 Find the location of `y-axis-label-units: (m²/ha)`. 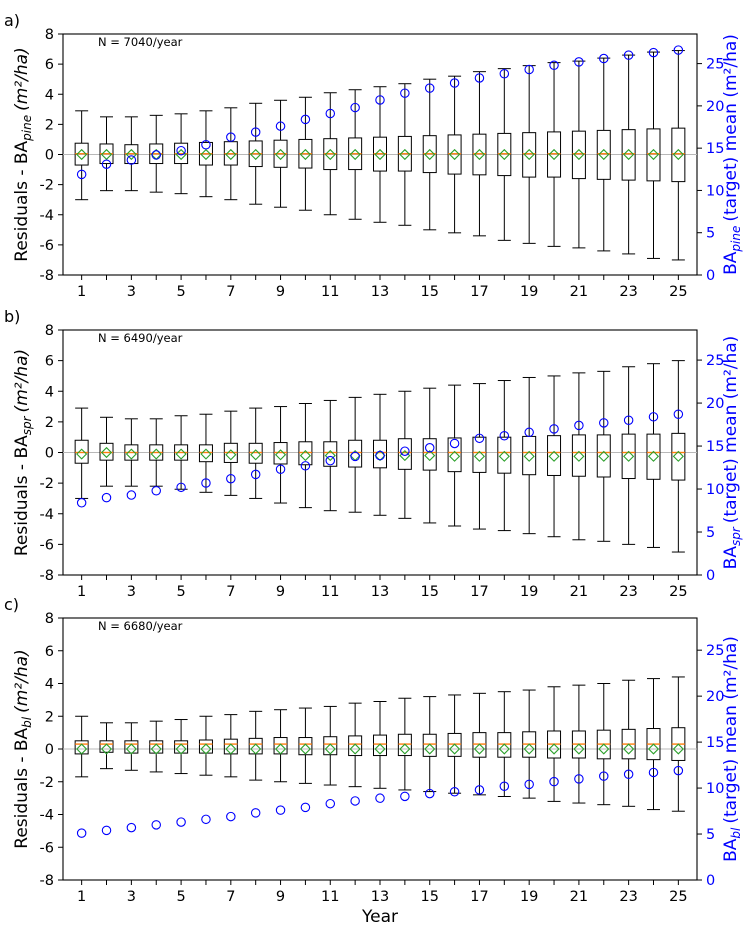

y-axis-label-units: (m²/ha) is located at coordinates (22, 681).